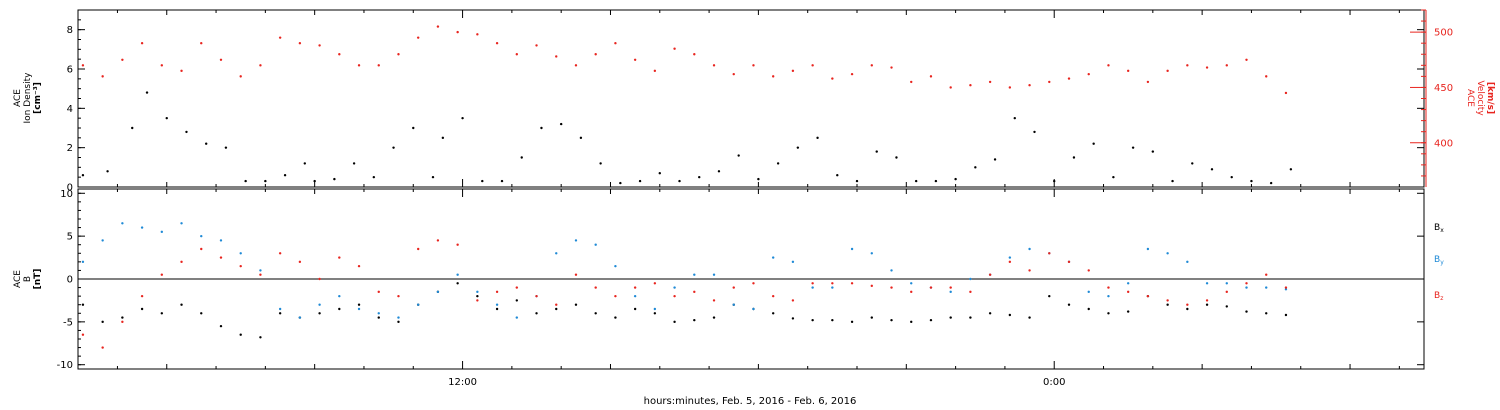 This screenshot has width=1500, height=410. What do you see at coordinates (1470, 98) in the screenshot?
I see `right-y-label: ACE` at bounding box center [1470, 98].